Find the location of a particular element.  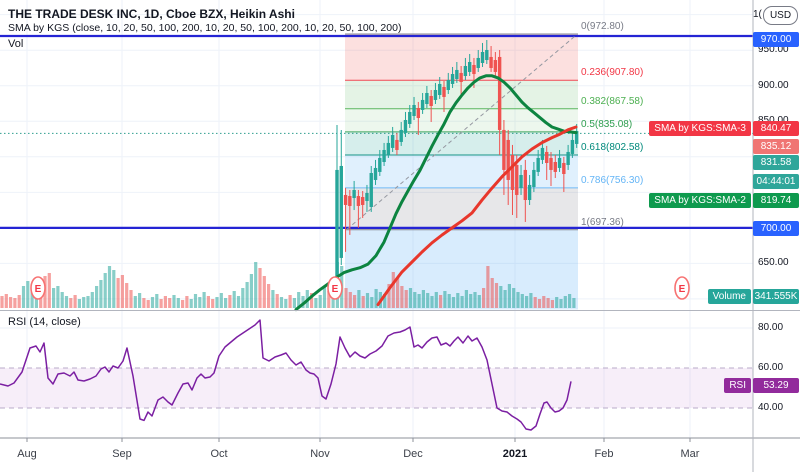

date-axis-label: Feb is located at coordinates (604, 454).